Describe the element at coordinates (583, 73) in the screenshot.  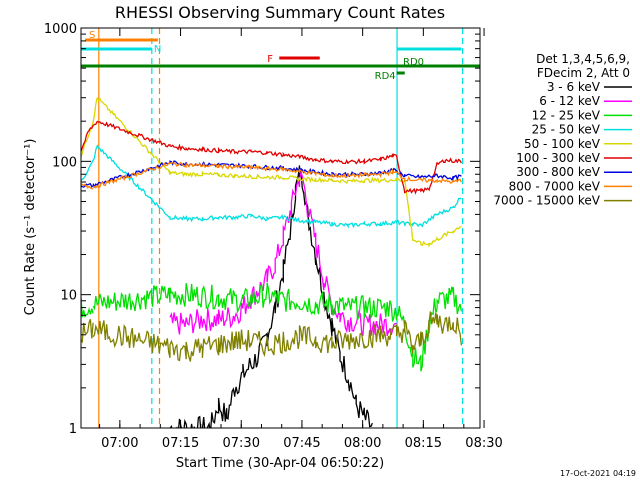
I see `legend-header-fdecim: FDecim 2, Att 0` at that location.